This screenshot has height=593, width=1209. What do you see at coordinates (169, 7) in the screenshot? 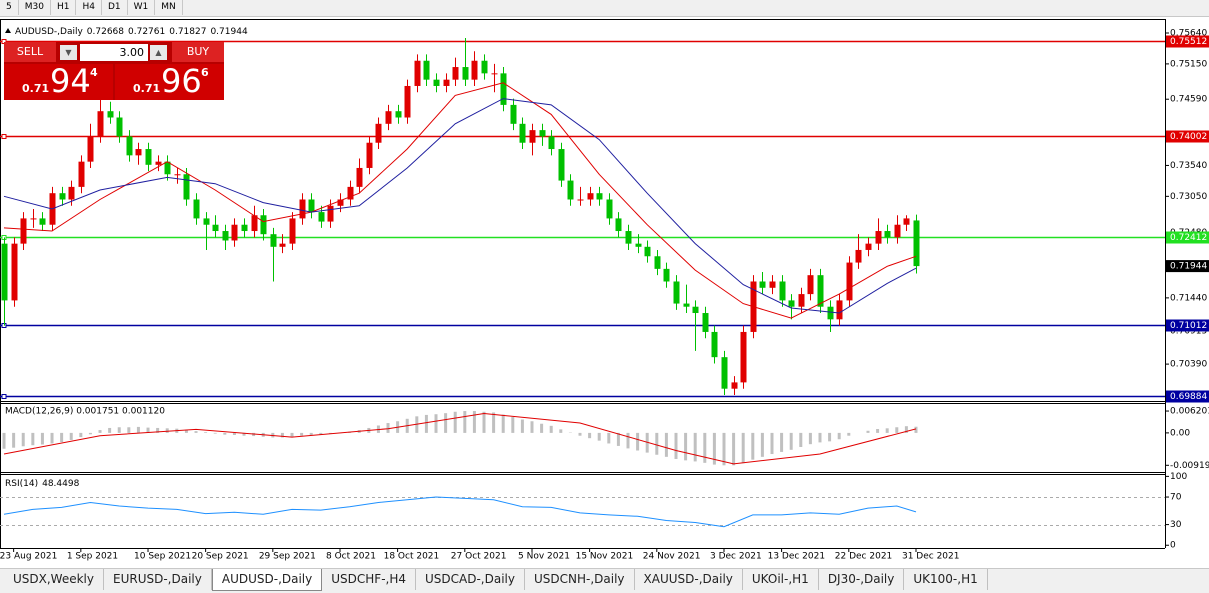
I see `timeframe-button: MN` at bounding box center [169, 7].